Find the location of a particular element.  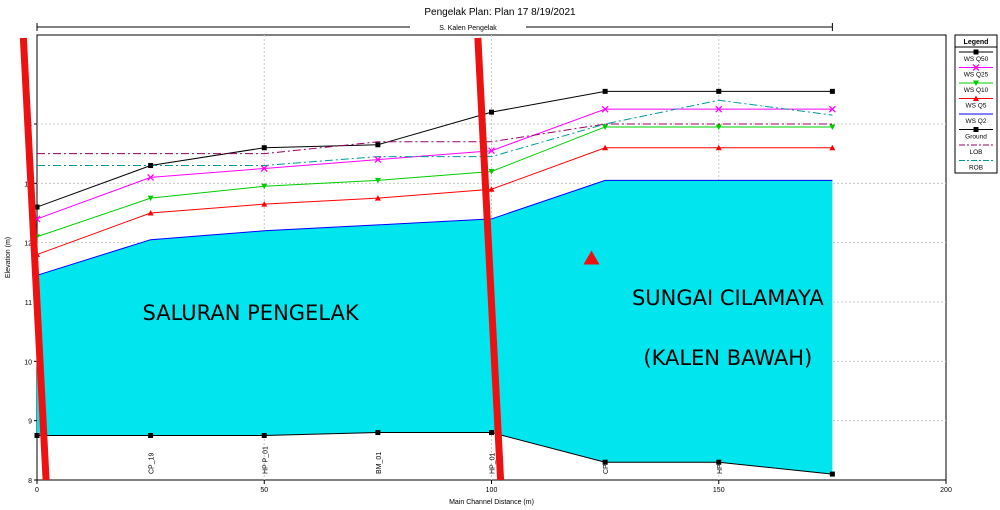

annotation-saluran-pengelak: SALURAN PENGELAK is located at coordinates (251, 313).